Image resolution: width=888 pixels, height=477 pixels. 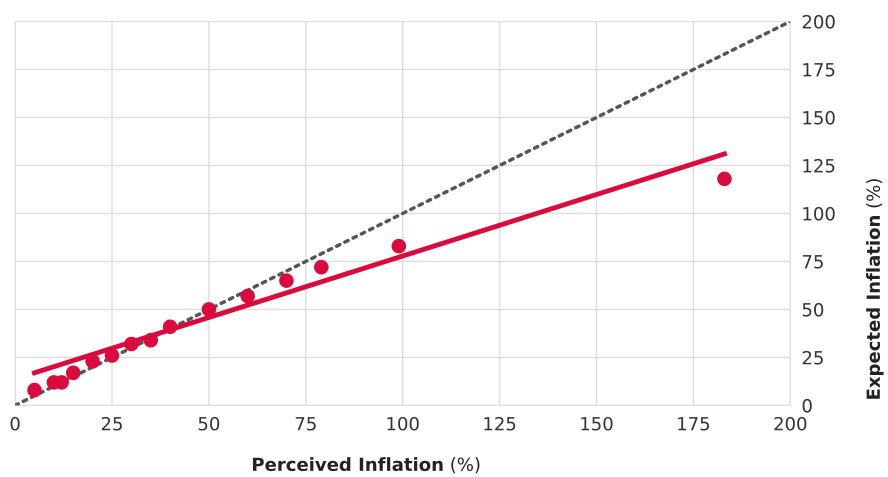 What do you see at coordinates (306, 424) in the screenshot?
I see `x-tick-label: 75` at bounding box center [306, 424].